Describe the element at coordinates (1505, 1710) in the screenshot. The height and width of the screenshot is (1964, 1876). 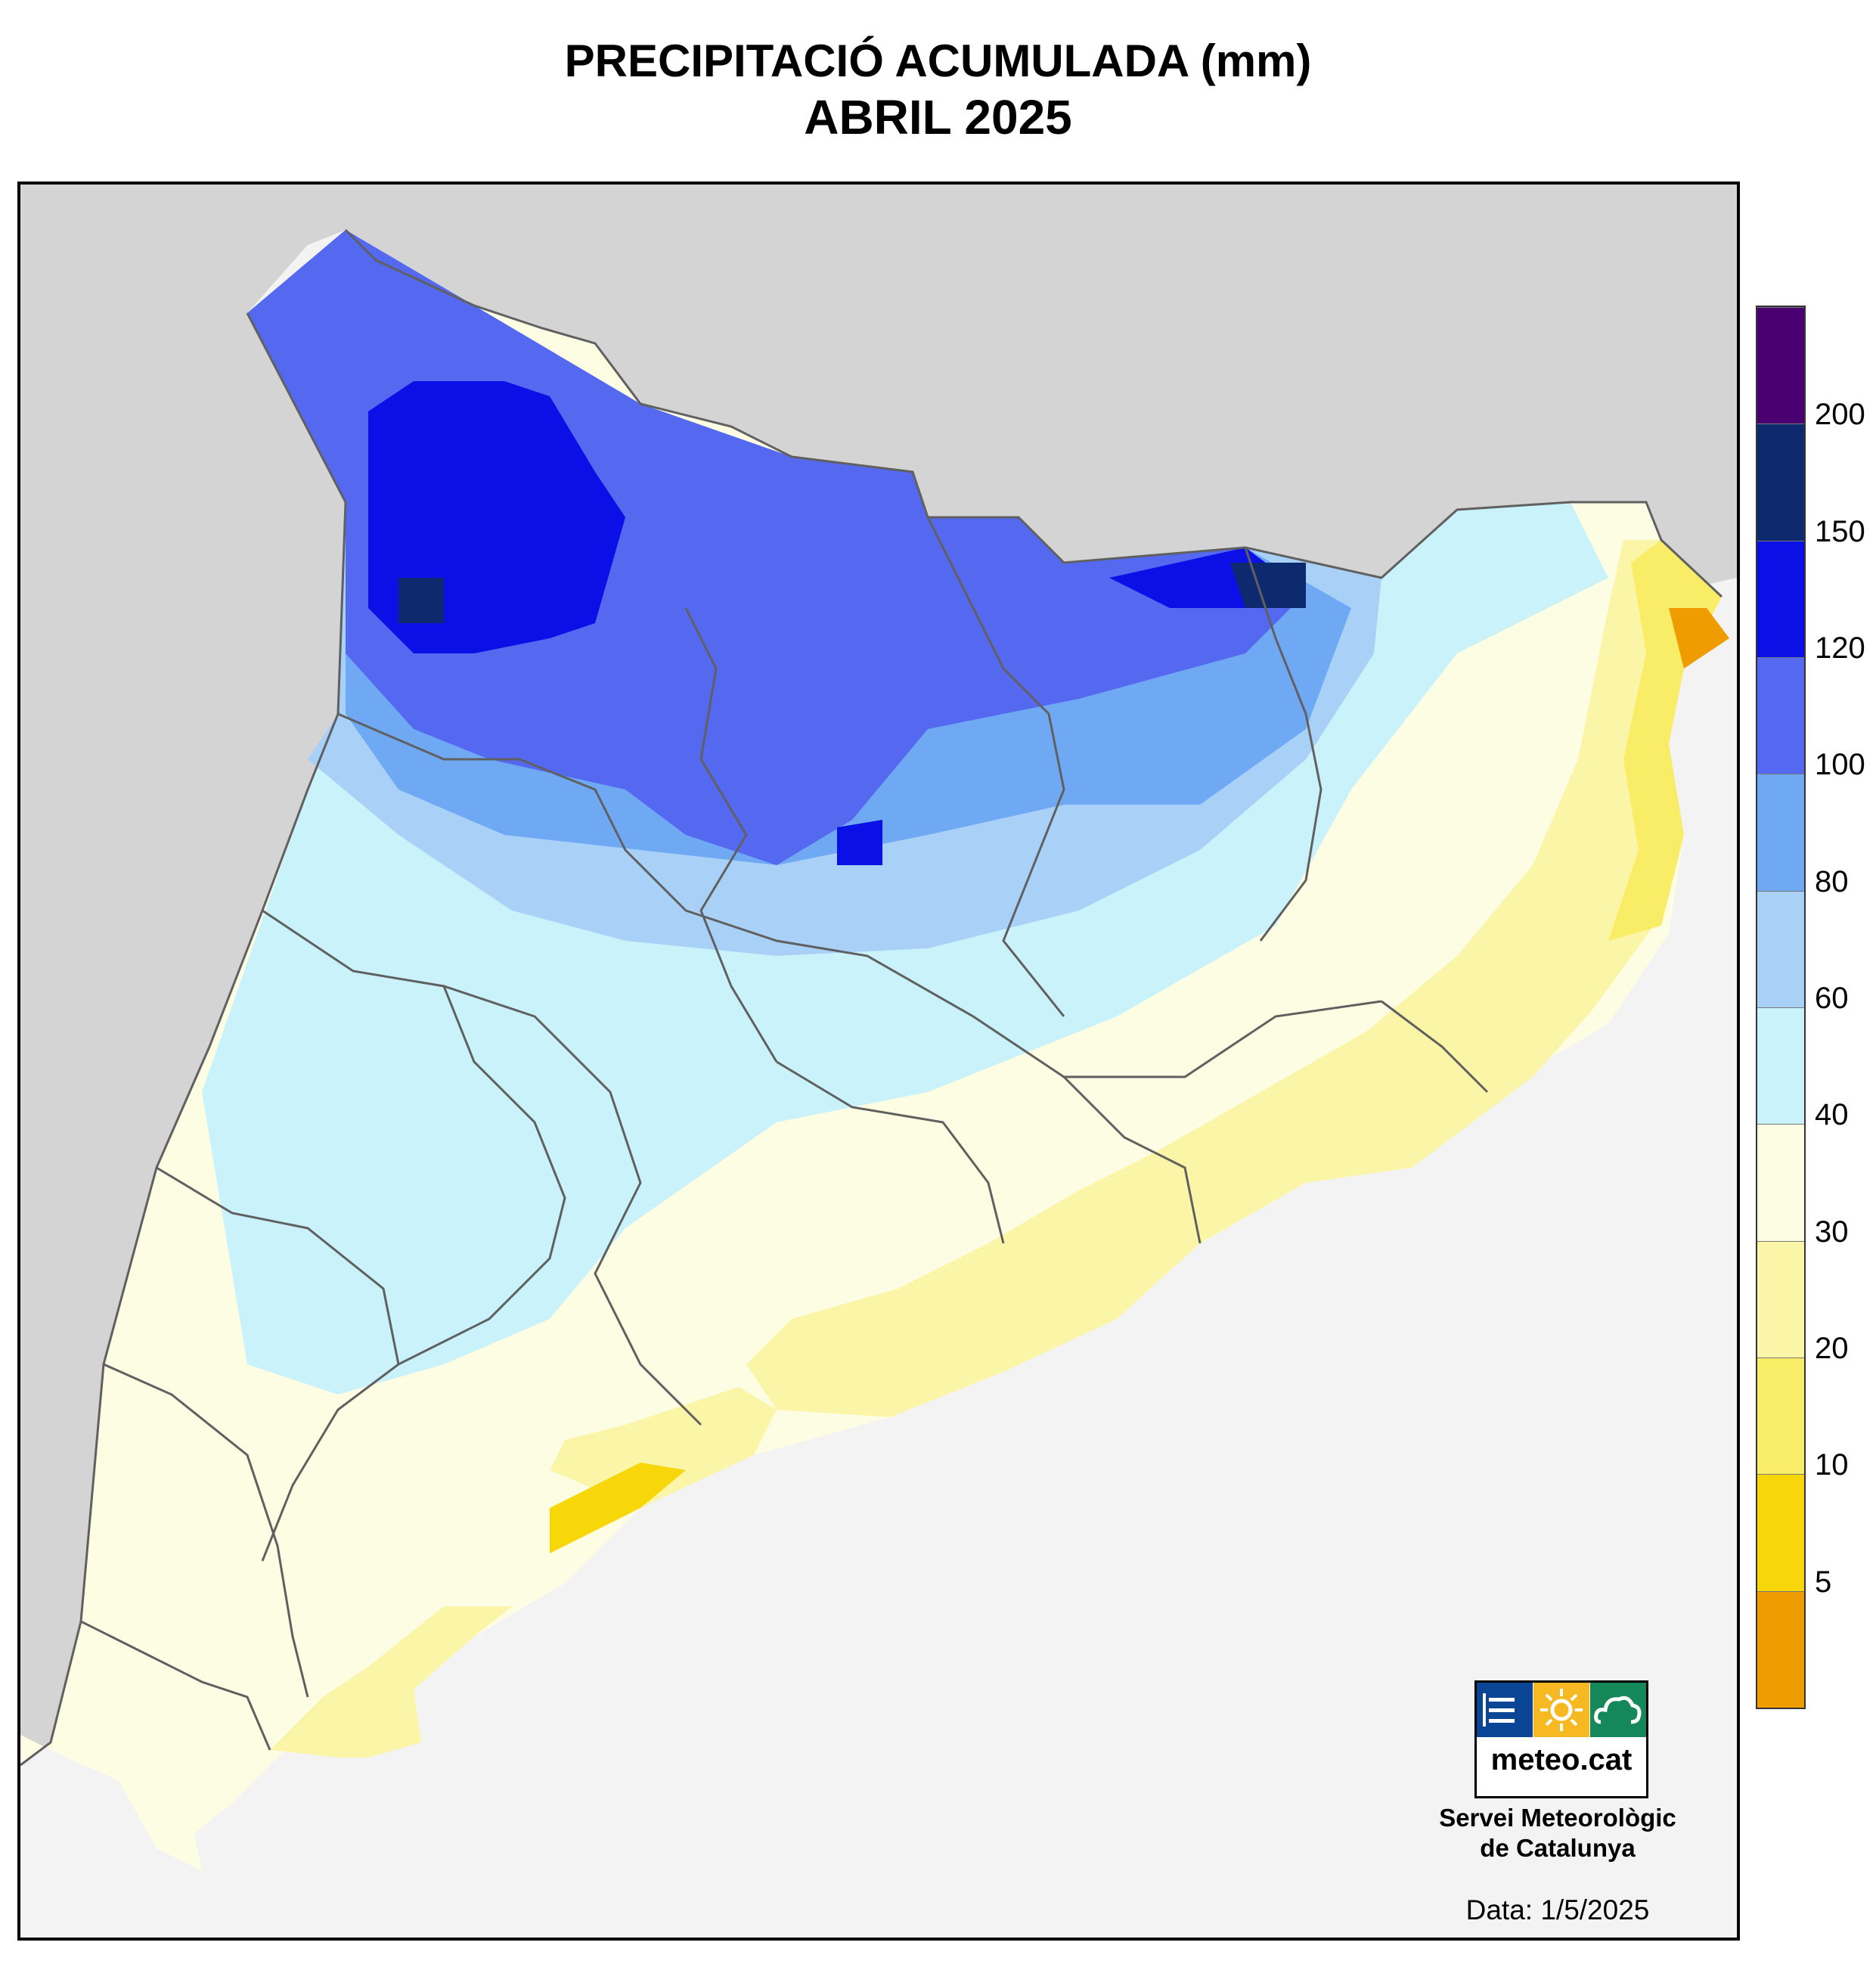
I see `lines-icon` at that location.